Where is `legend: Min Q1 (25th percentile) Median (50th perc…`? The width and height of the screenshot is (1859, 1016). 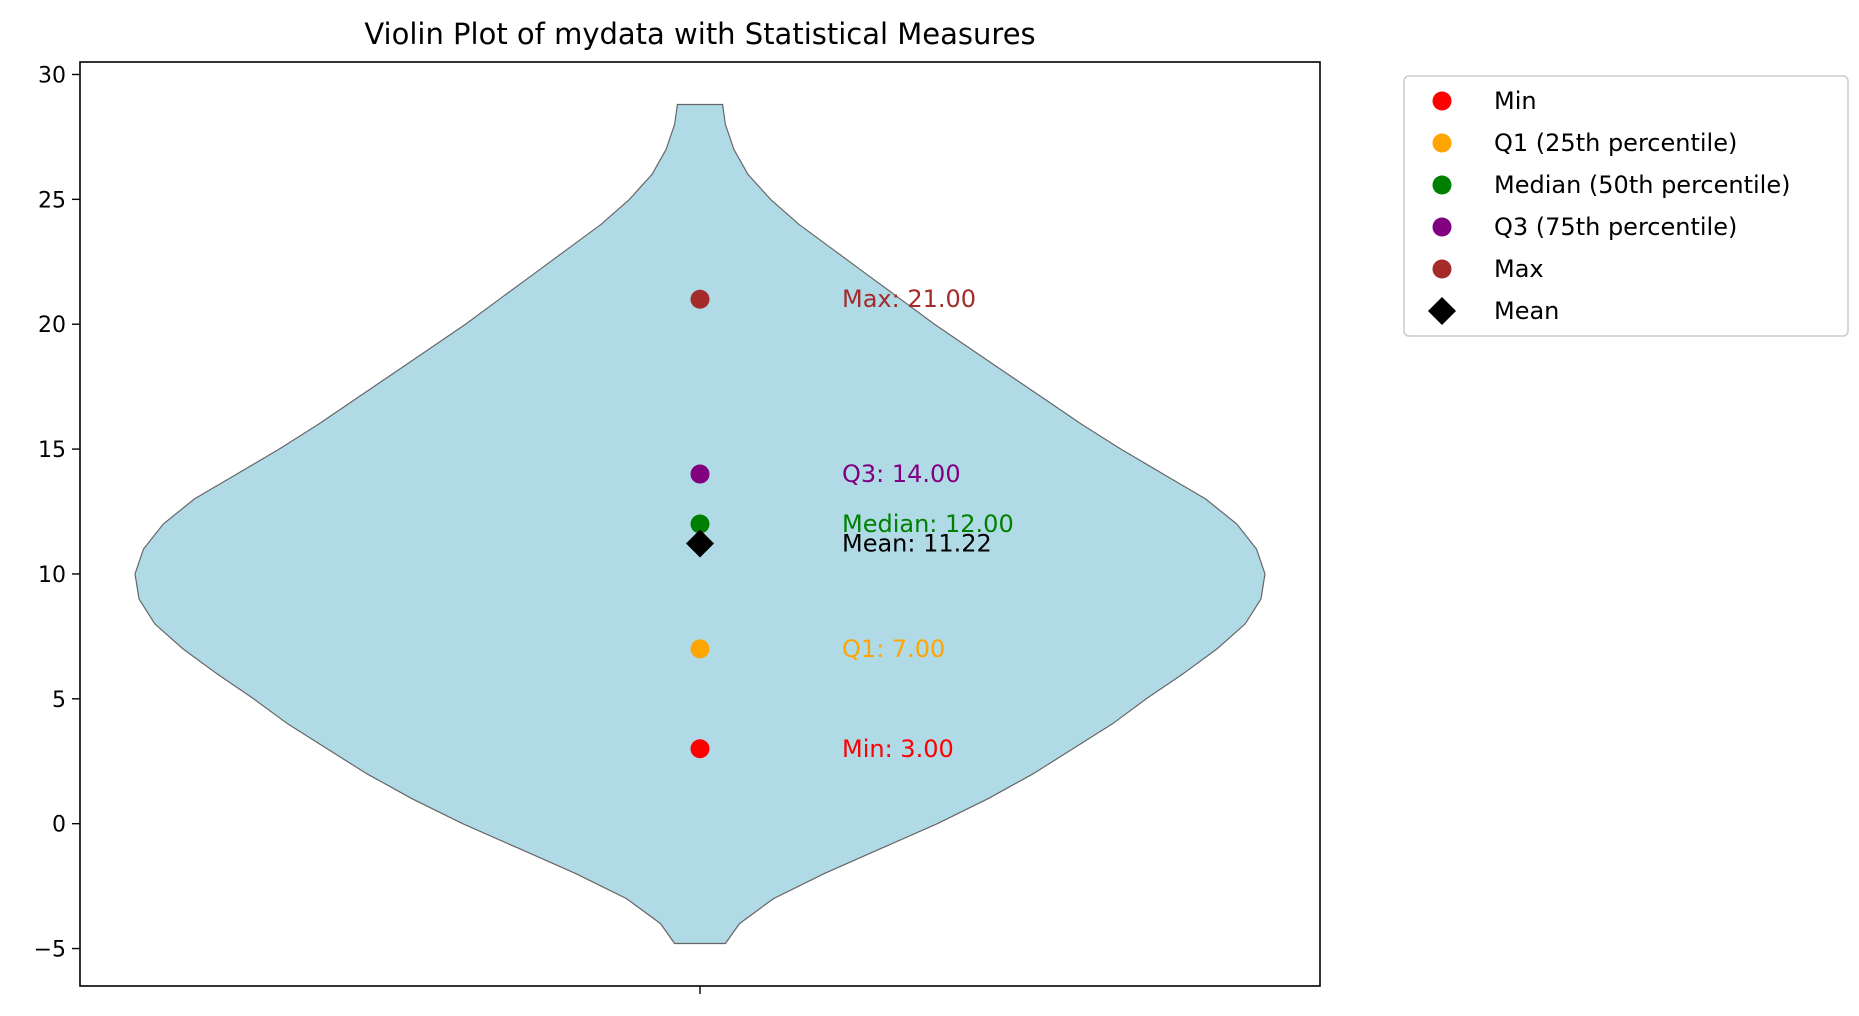 legend: Min Q1 (25th percentile) Median (50th perc… is located at coordinates (1626, 206).